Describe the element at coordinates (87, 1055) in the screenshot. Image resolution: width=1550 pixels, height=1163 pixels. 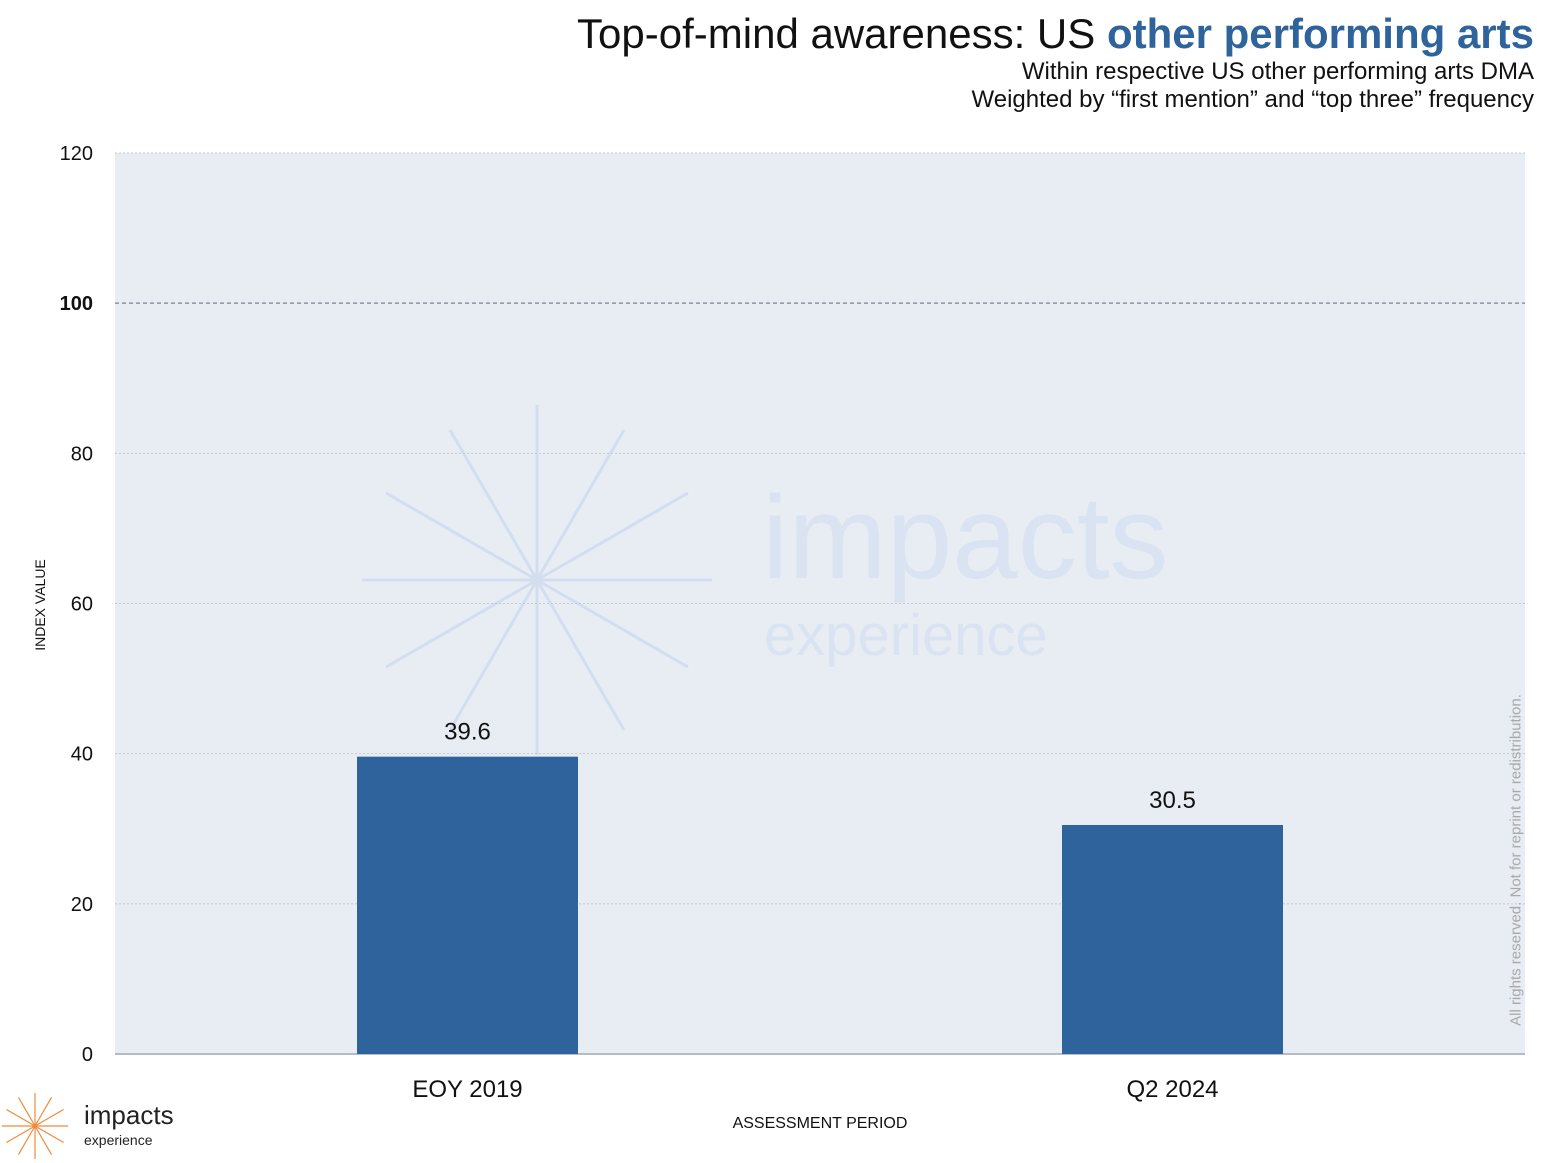
I see `y-tick-label: 0` at that location.